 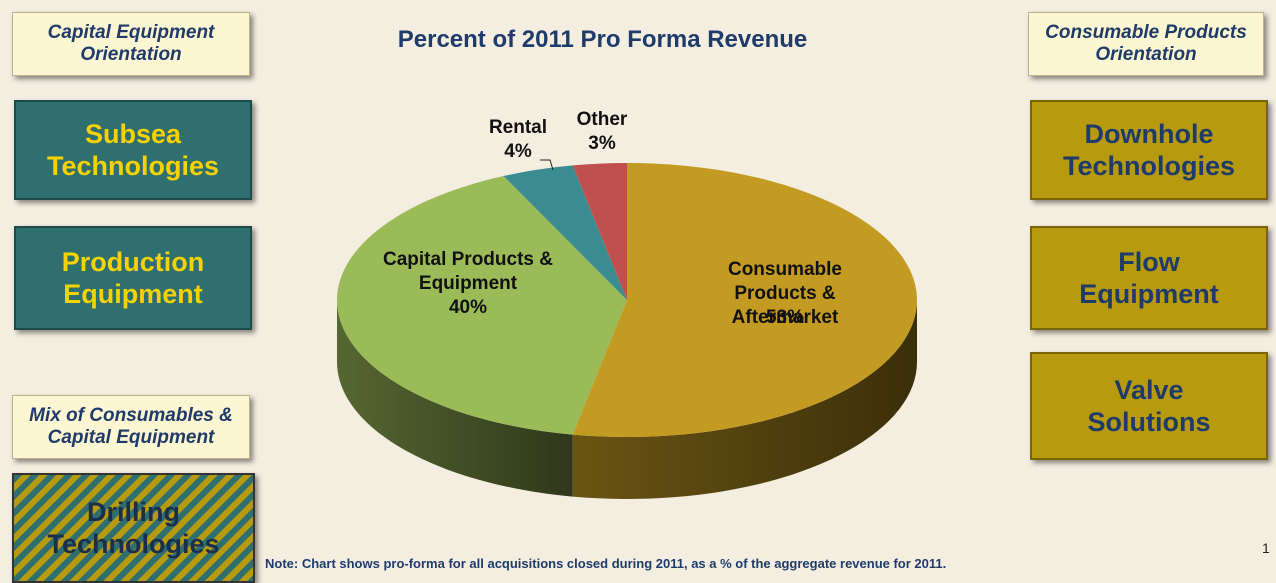 What do you see at coordinates (518, 127) in the screenshot?
I see `slice-label: Rental` at bounding box center [518, 127].